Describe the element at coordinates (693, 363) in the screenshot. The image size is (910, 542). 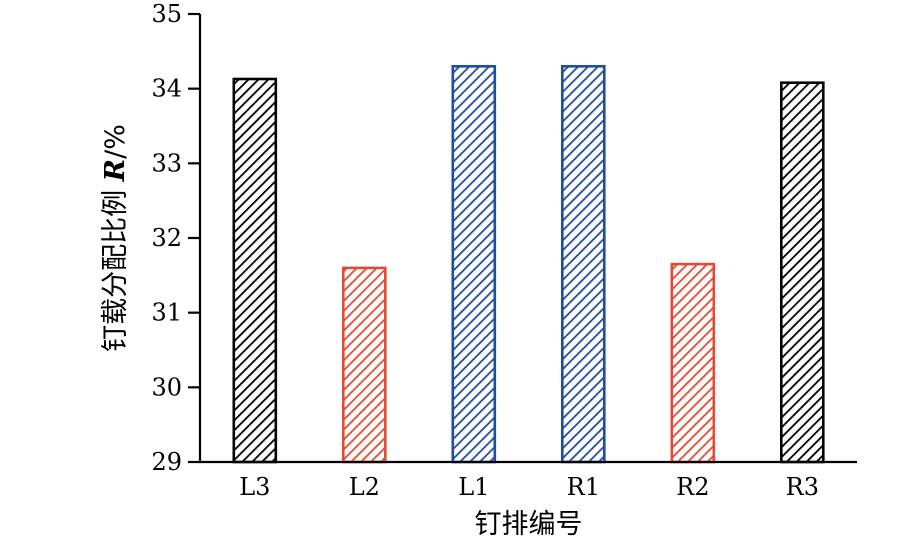
I see `bar-R2` at that location.